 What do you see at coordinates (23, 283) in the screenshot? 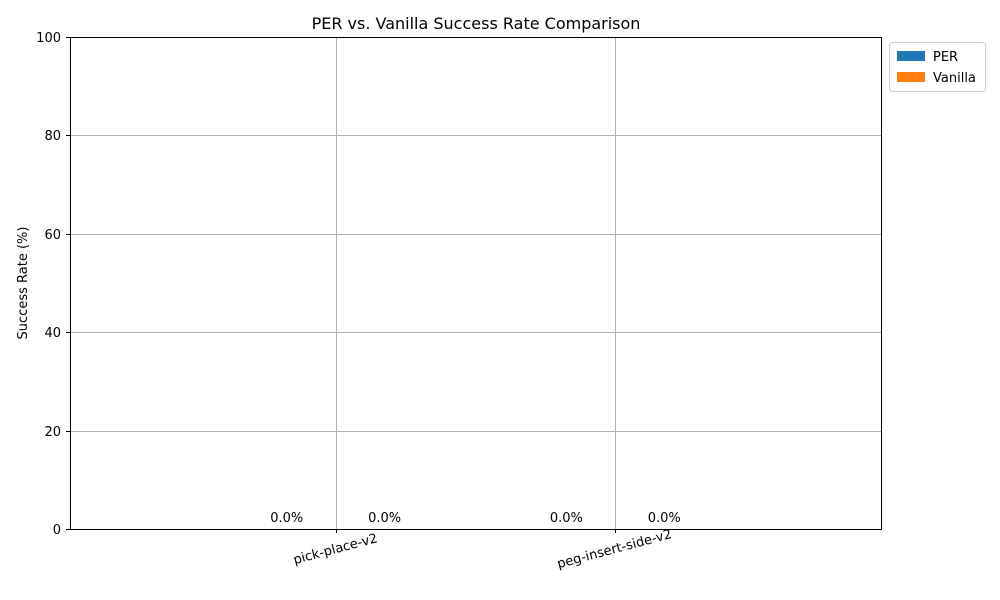
I see `y-axis-label: Success Rate (%)` at bounding box center [23, 283].